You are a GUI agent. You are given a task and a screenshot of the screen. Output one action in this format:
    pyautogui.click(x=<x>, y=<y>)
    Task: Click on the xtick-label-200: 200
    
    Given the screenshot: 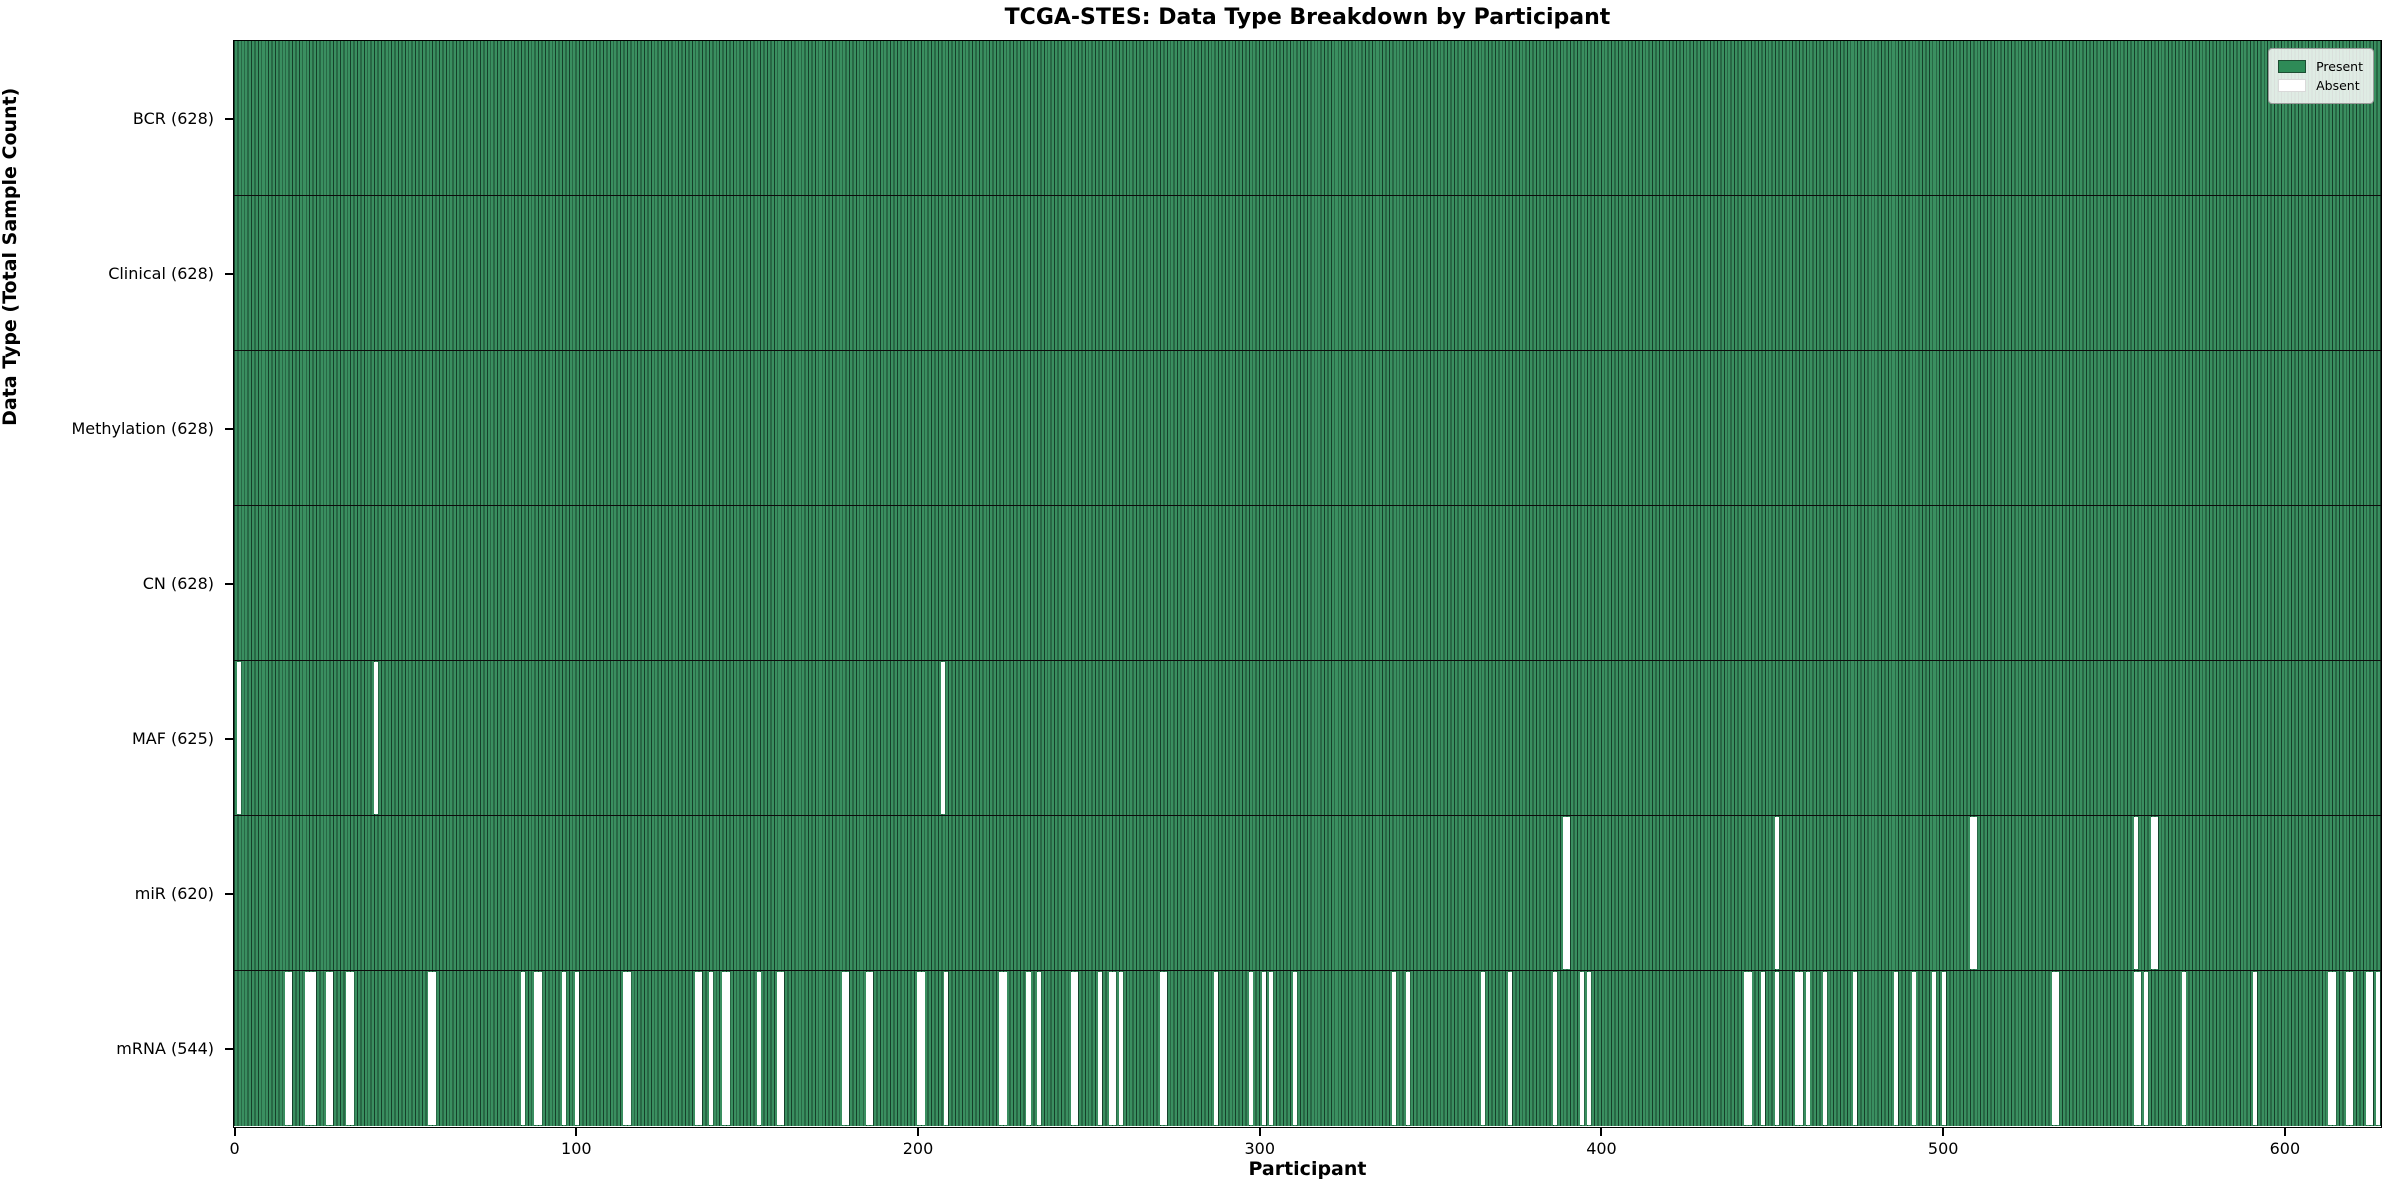 What is the action you would take?
    pyautogui.click(x=918, y=1148)
    